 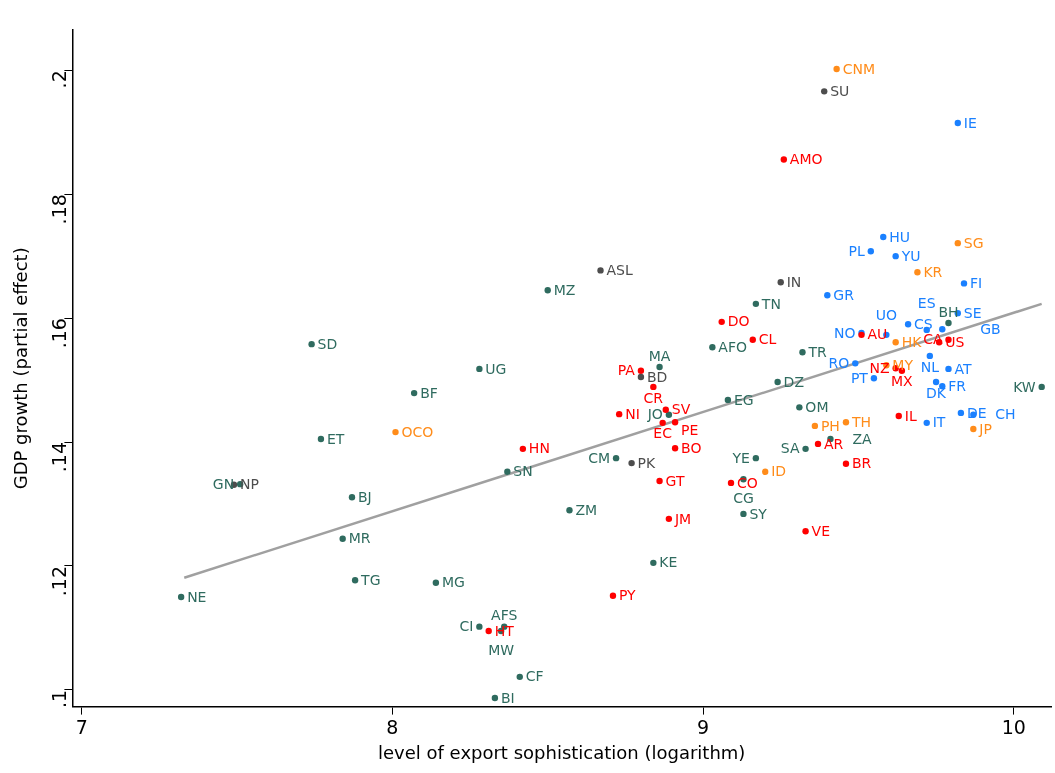 What do you see at coordinates (972, 312) in the screenshot?
I see `annotation: SE` at bounding box center [972, 312].